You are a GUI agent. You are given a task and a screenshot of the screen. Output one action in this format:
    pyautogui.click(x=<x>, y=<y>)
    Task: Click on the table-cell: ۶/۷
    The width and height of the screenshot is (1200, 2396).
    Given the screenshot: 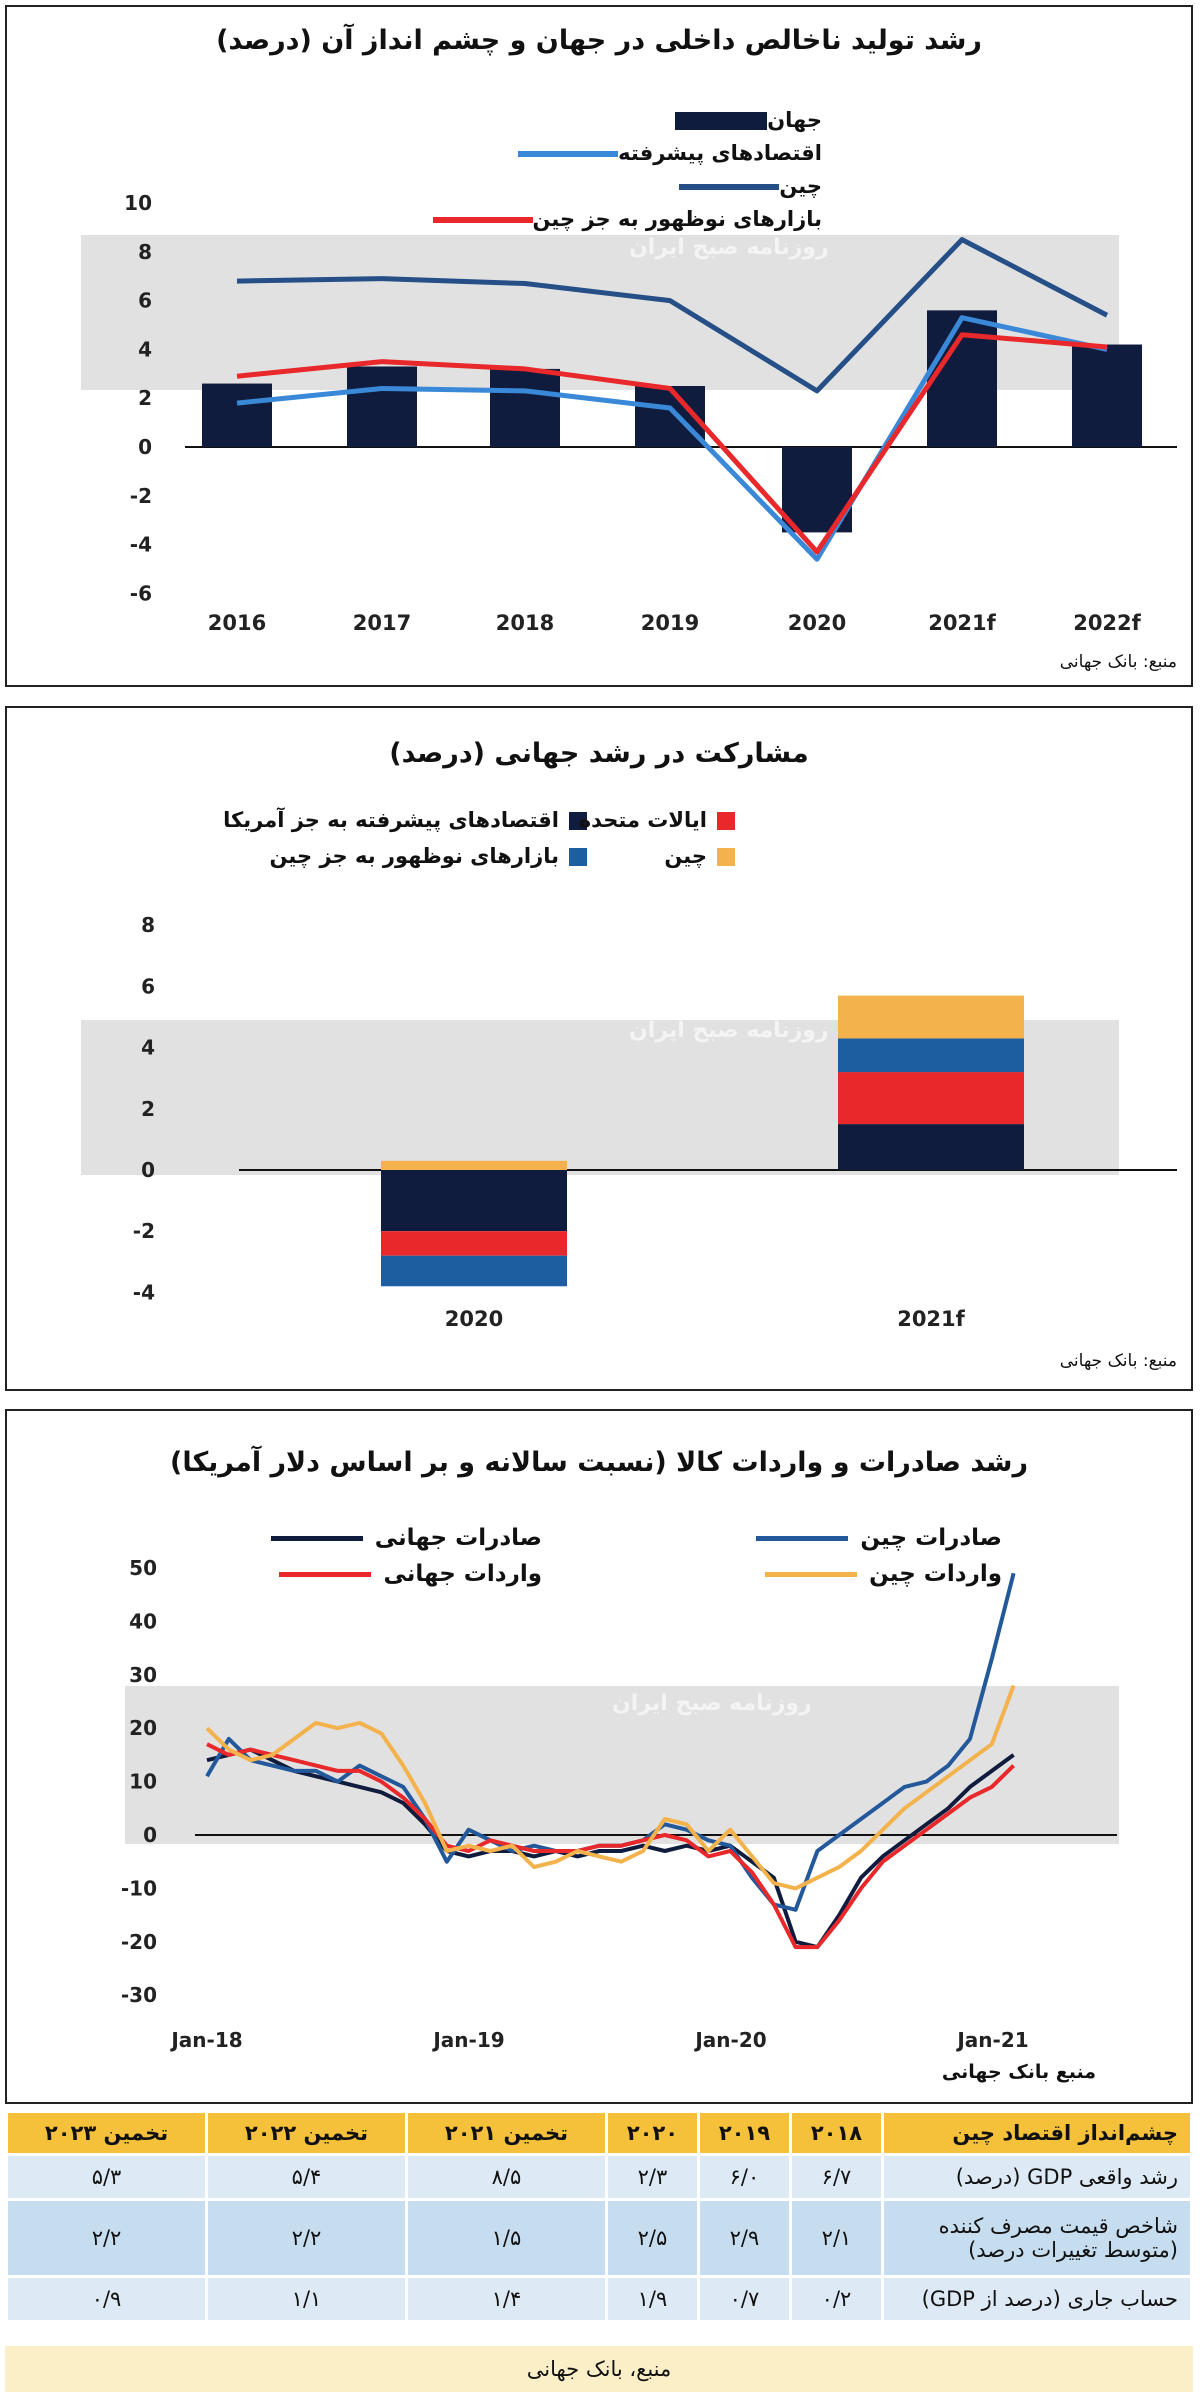 What is the action you would take?
    pyautogui.click(x=836, y=2177)
    